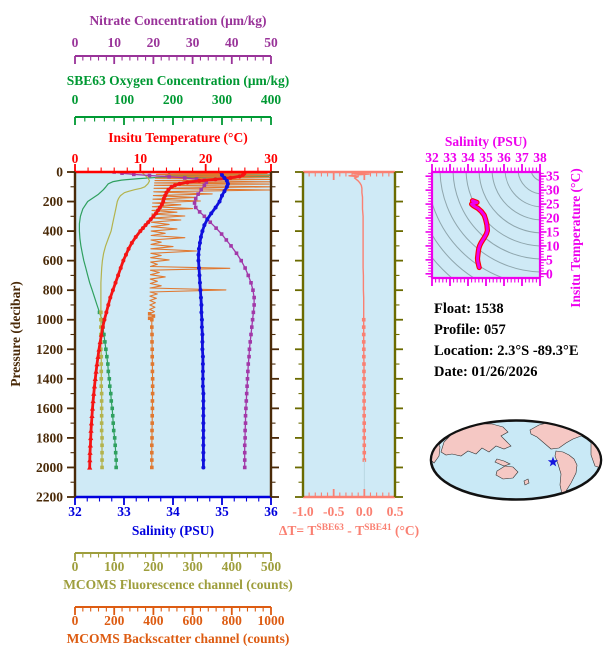 Image resolution: width=609 pixels, height=663 pixels. Describe the element at coordinates (469, 309) in the screenshot. I see `float-number-text: Float: 1538` at that location.